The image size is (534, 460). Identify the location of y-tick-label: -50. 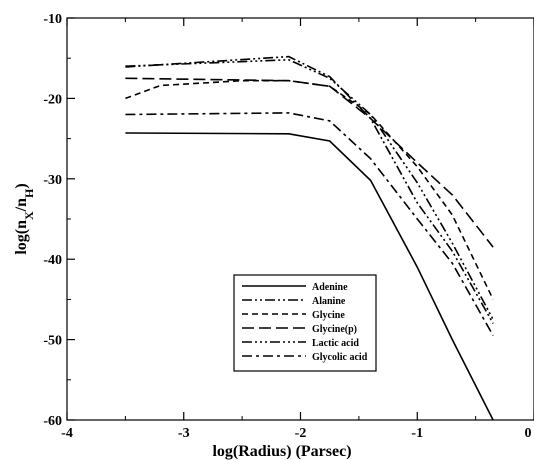
(52, 341).